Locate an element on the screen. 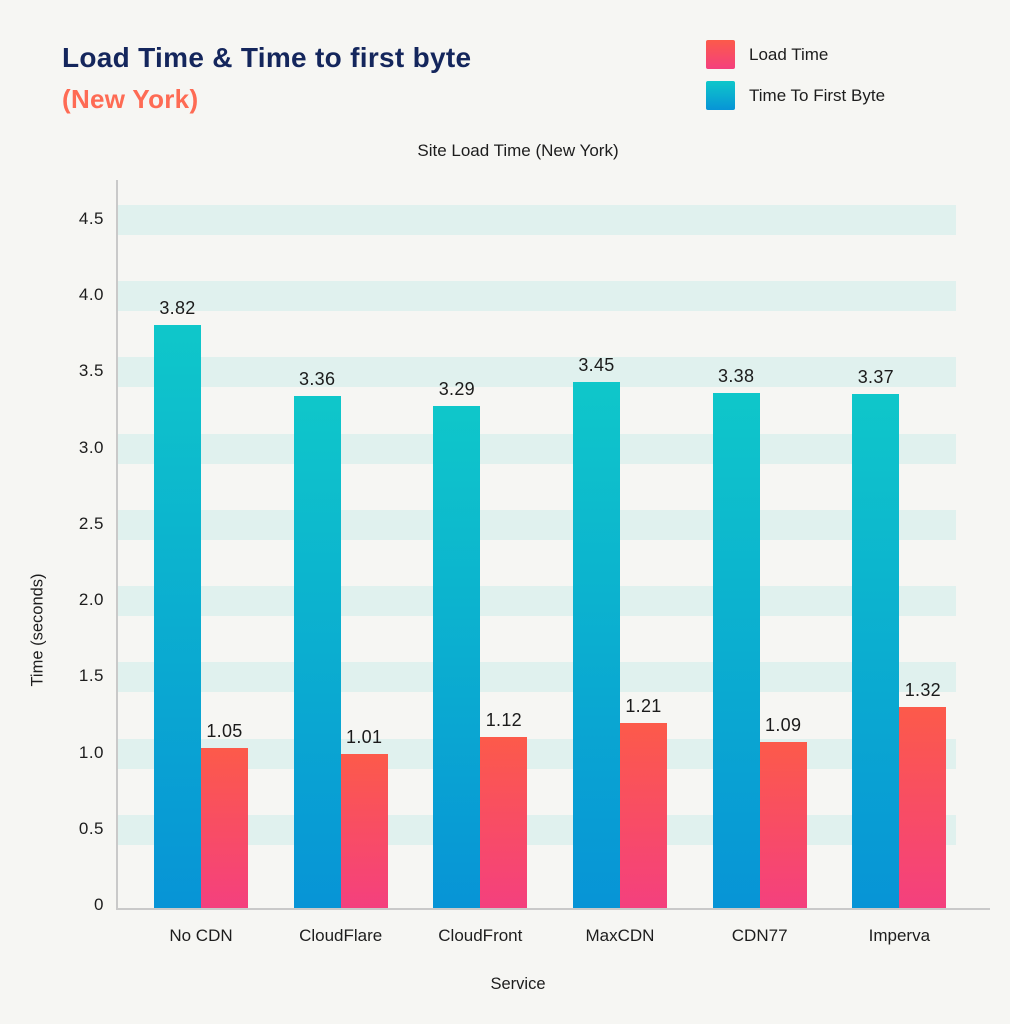  y-tick-label: 0 is located at coordinates (99, 904).